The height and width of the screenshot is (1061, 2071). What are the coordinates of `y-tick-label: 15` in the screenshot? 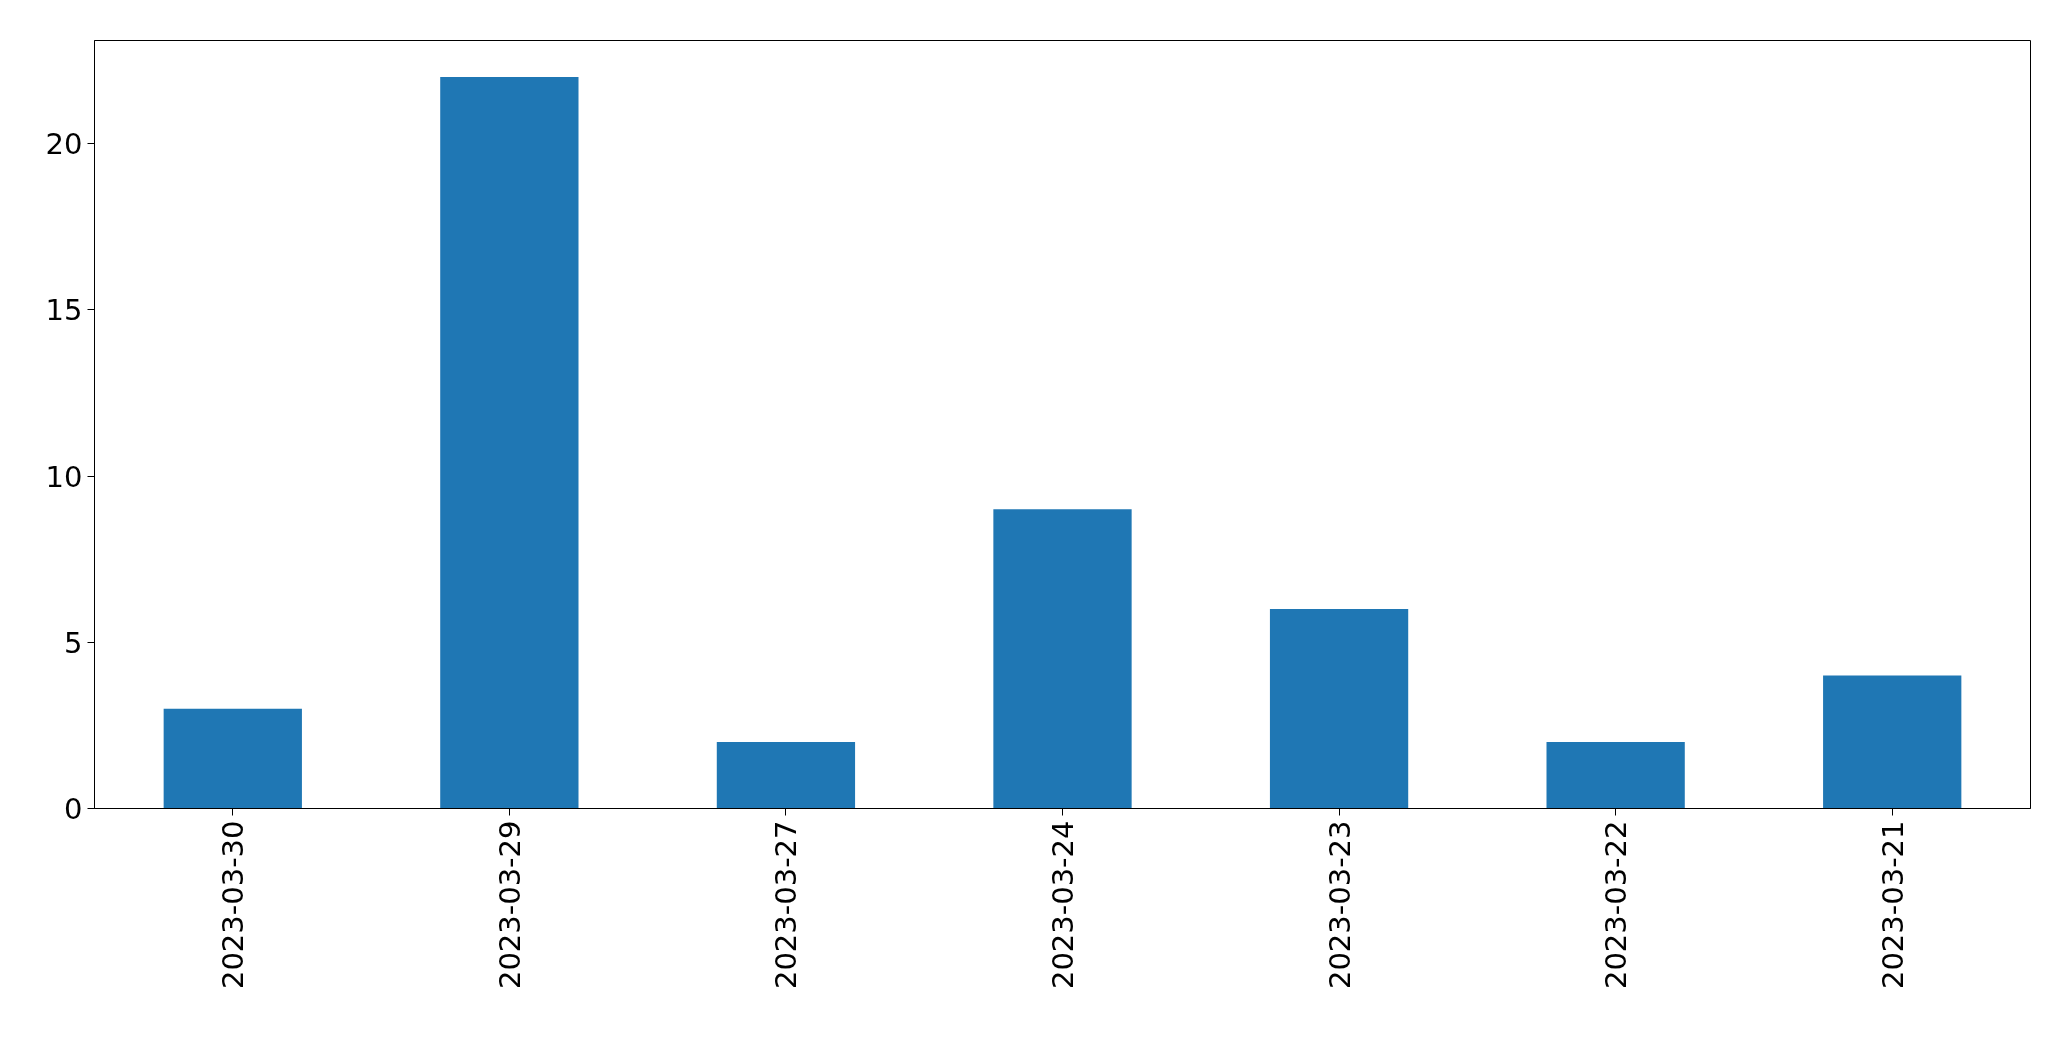 It's located at (64, 310).